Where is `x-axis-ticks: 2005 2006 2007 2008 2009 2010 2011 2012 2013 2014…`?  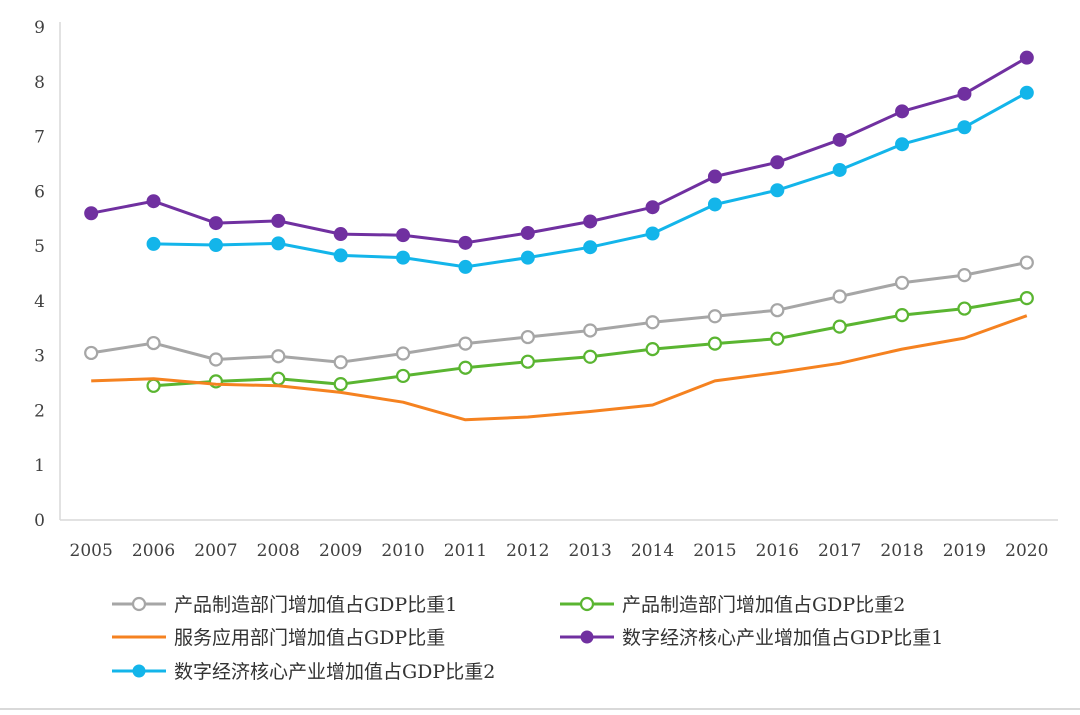 x-axis-ticks: 2005 2006 2007 2008 2009 2010 2011 2012 2013 2014… is located at coordinates (559, 551).